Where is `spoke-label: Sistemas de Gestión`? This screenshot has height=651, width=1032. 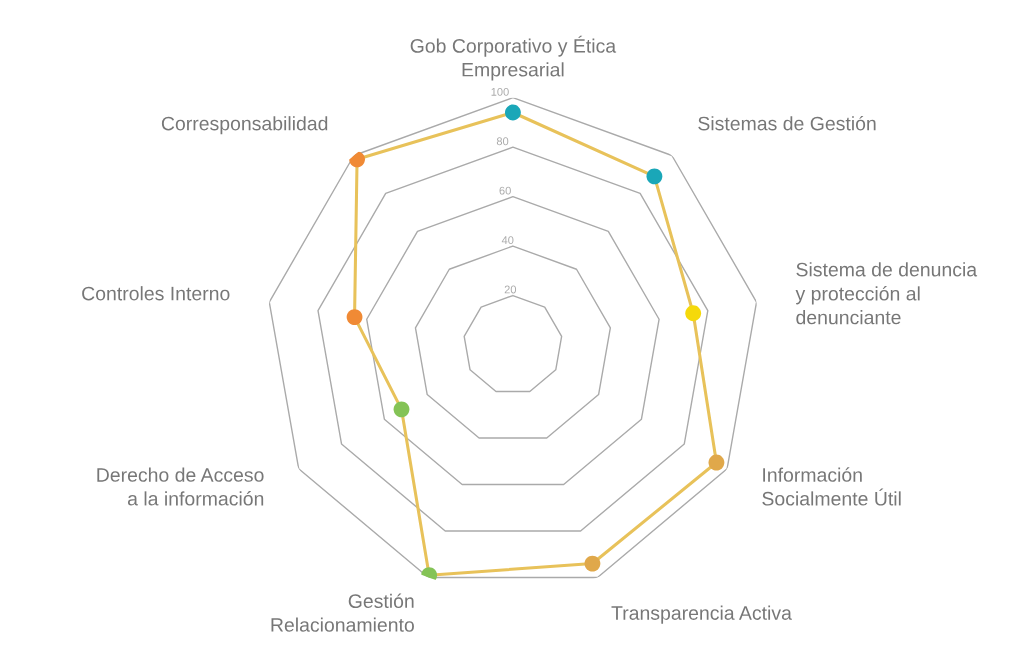 spoke-label: Sistemas de Gestión is located at coordinates (787, 123).